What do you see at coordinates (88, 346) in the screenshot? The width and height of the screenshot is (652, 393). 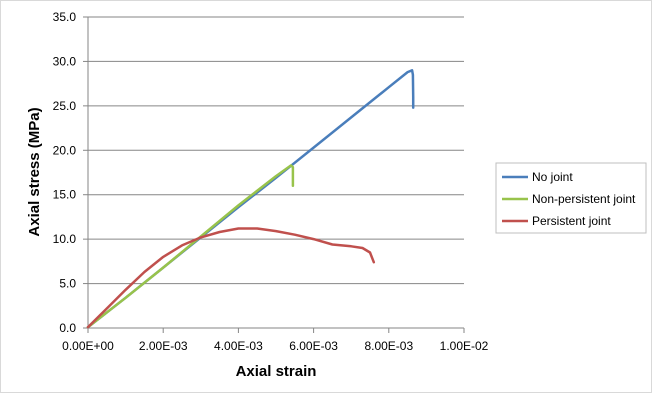 I see `x-tick-label: 0.00E+00` at bounding box center [88, 346].